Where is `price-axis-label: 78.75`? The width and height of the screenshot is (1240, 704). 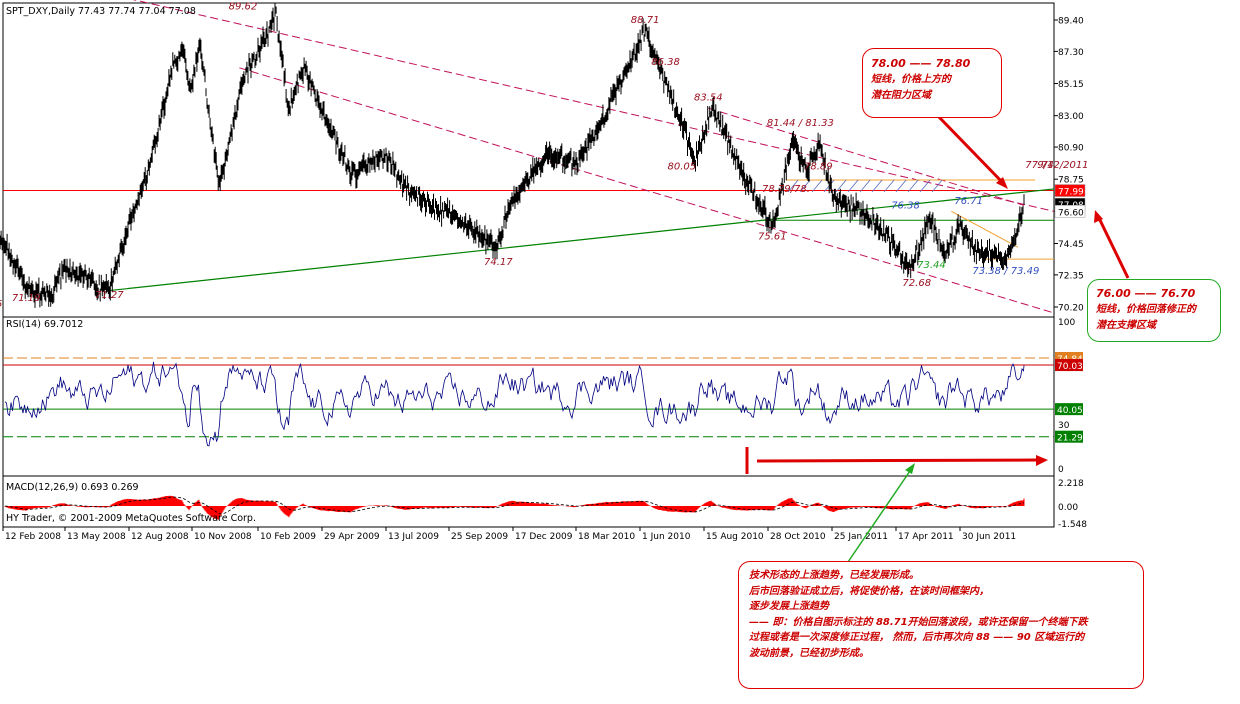
price-axis-label: 78.75 is located at coordinates (1071, 181).